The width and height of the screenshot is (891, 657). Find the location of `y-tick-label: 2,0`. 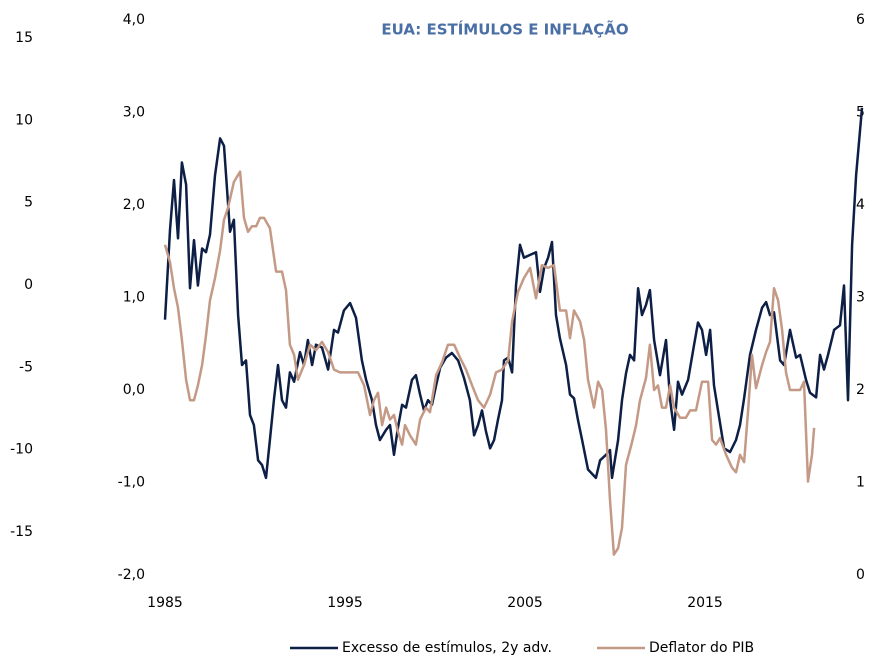

y-tick-label: 2,0 is located at coordinates (134, 205).